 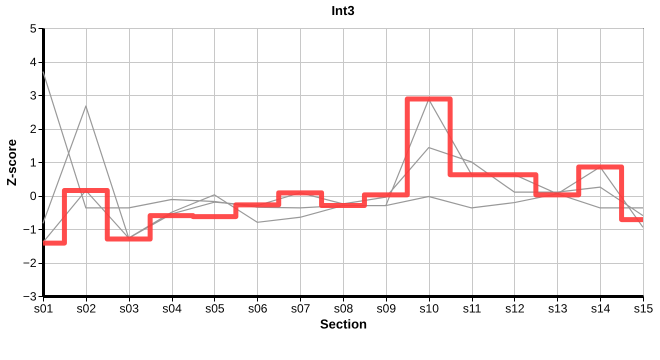 I want to click on x-tick-label: s01, so click(x=44, y=309).